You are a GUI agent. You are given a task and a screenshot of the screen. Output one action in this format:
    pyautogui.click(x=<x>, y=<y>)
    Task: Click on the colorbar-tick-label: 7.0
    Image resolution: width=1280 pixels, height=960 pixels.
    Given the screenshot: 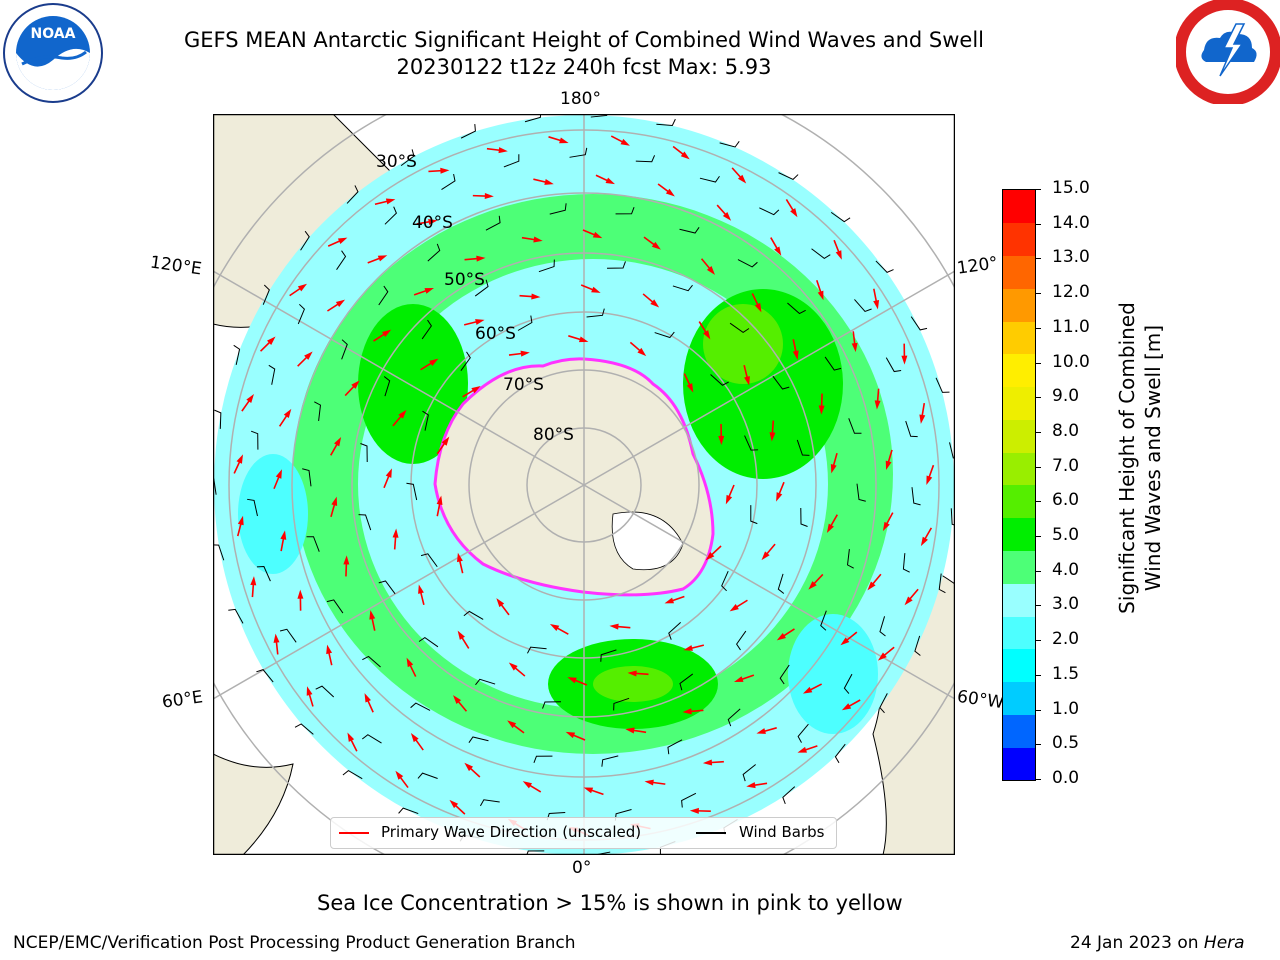 What is the action you would take?
    pyautogui.click(x=1066, y=465)
    